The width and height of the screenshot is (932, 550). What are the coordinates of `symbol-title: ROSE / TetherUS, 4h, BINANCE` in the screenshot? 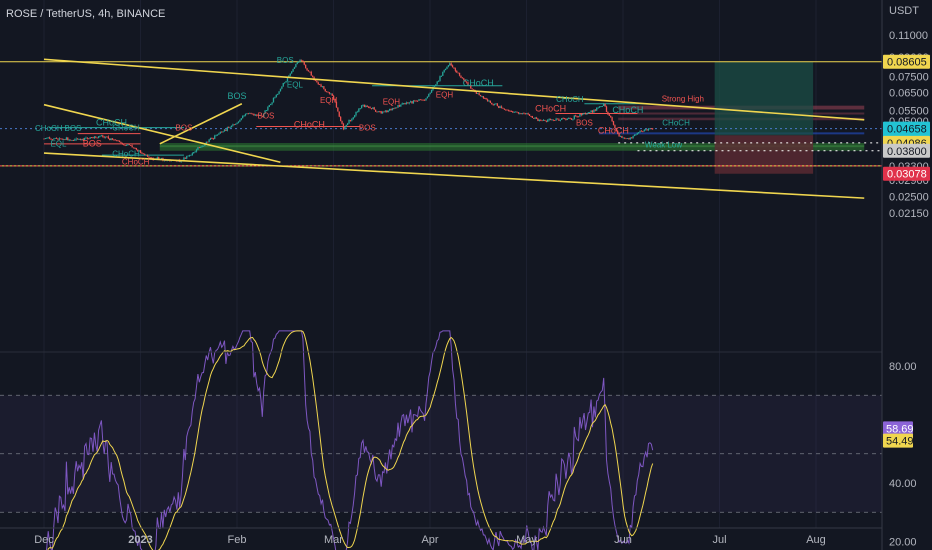 It's located at (85, 14).